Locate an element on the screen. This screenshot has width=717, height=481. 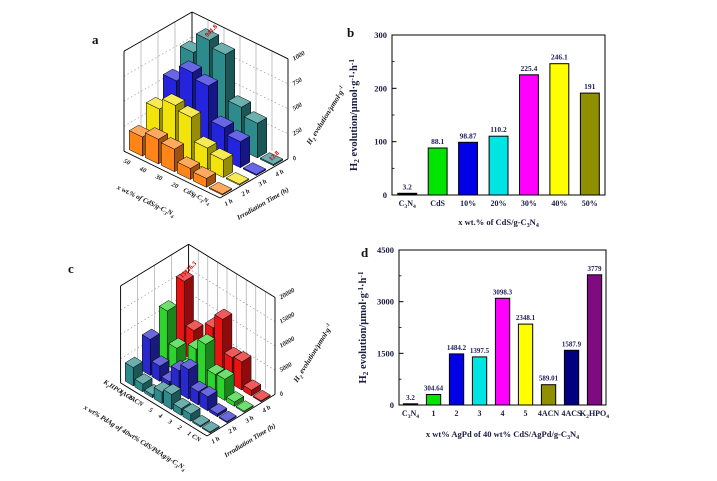
bar-face-right is located at coordinates (262, 138).